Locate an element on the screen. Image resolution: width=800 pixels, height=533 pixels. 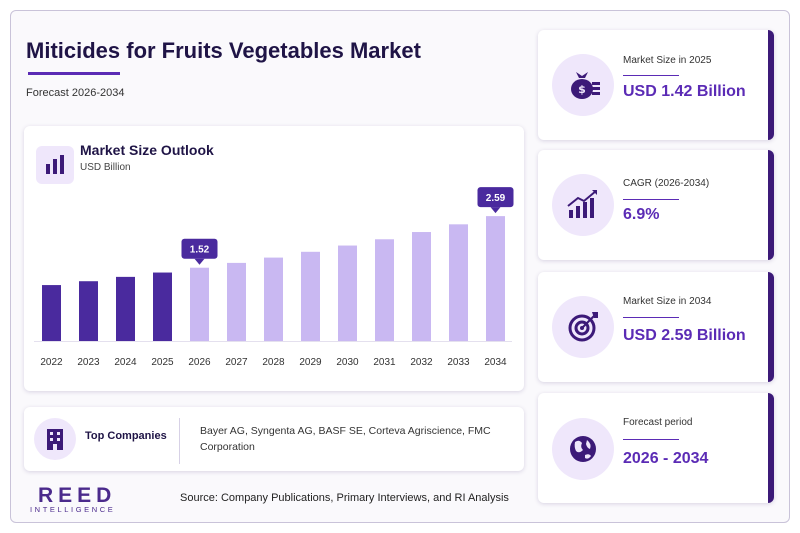
bar-2026 is located at coordinates (199, 304).